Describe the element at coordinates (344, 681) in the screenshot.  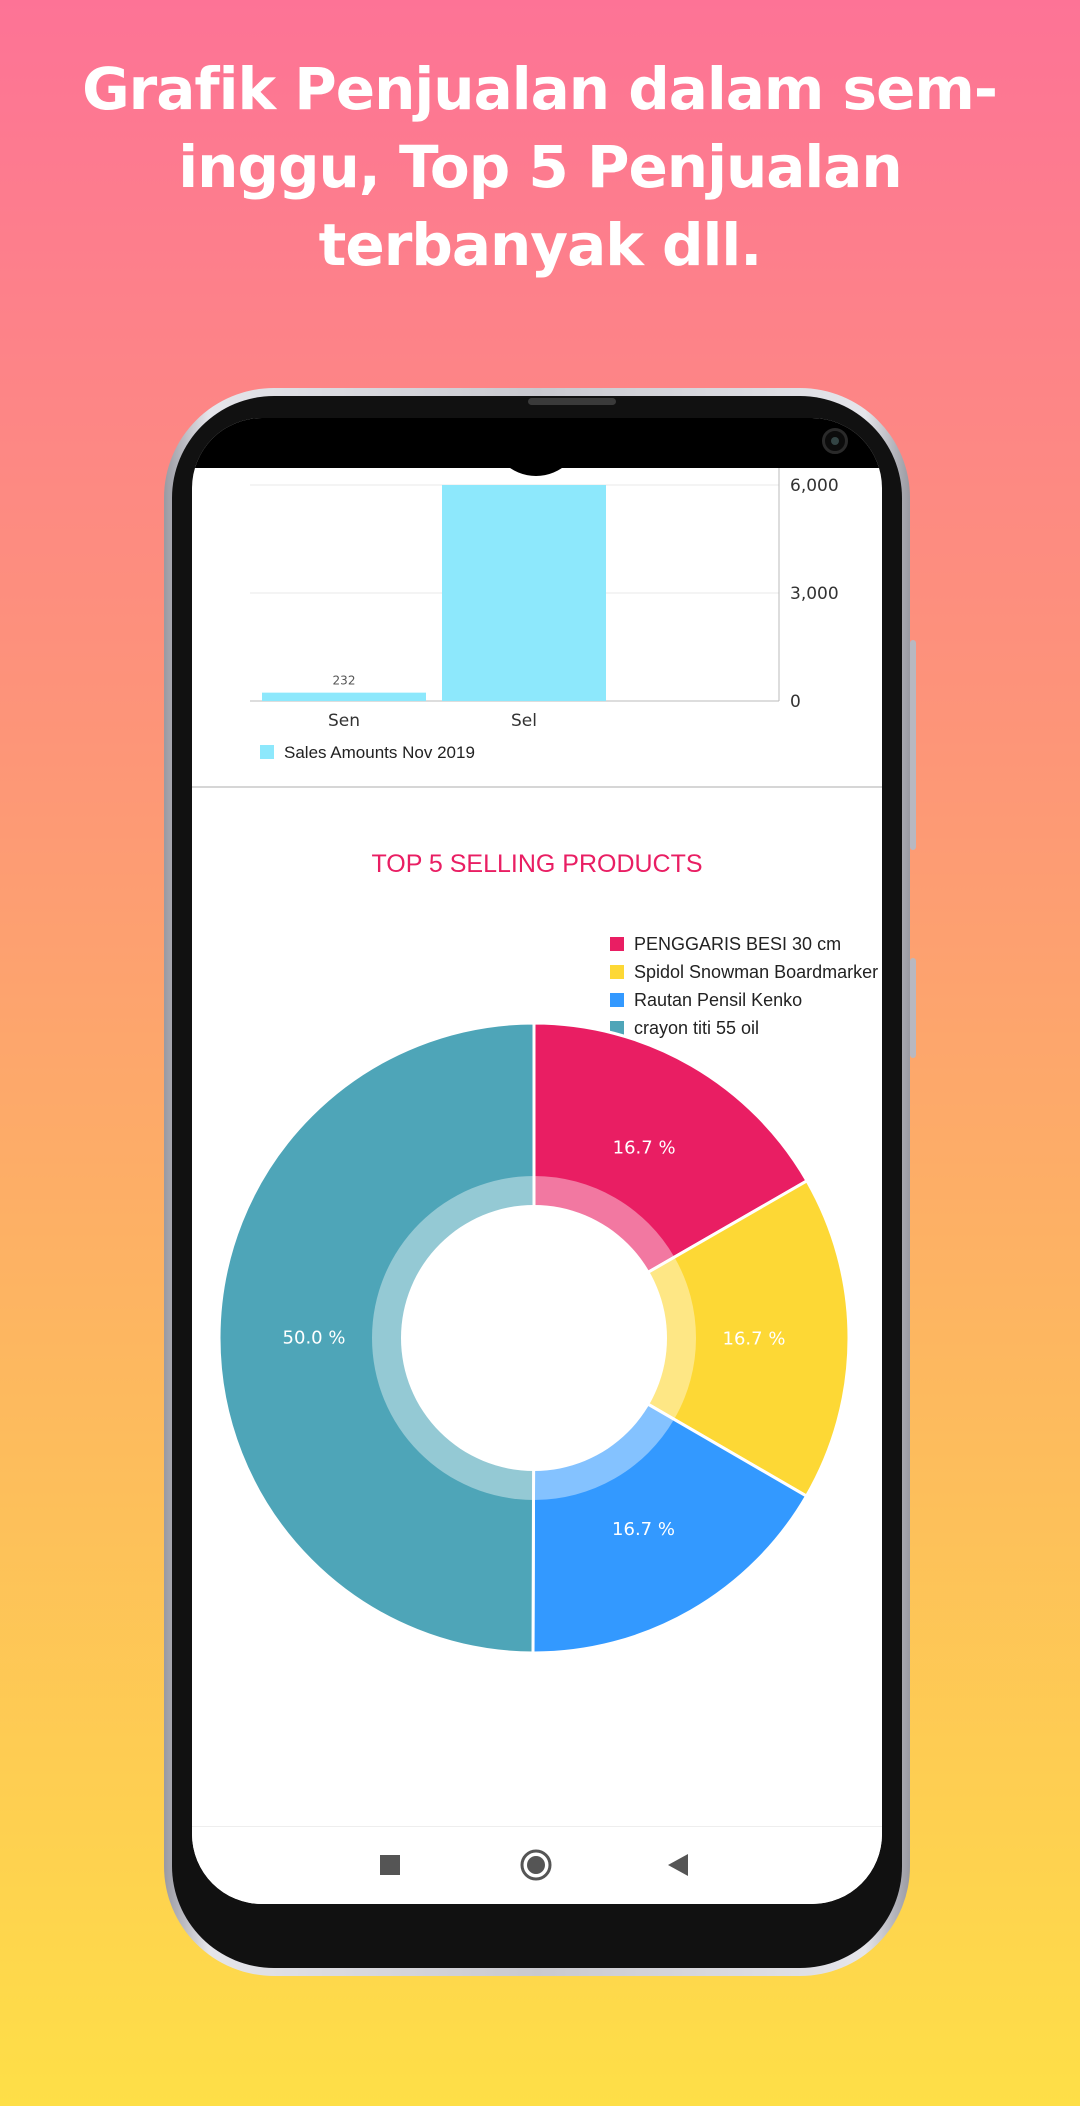
I see `bar-data-label: 232` at that location.